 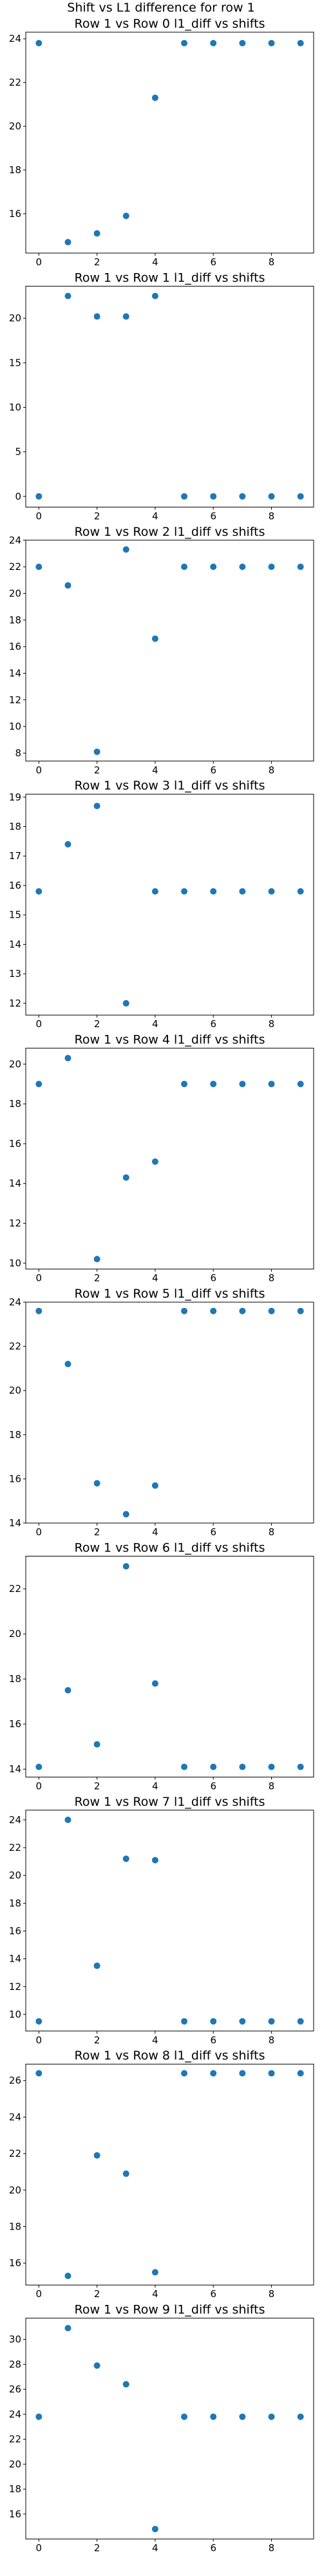 I want to click on subplot-title: Row 1 vs Row 4 l1_diff vs shifts, so click(x=170, y=1040).